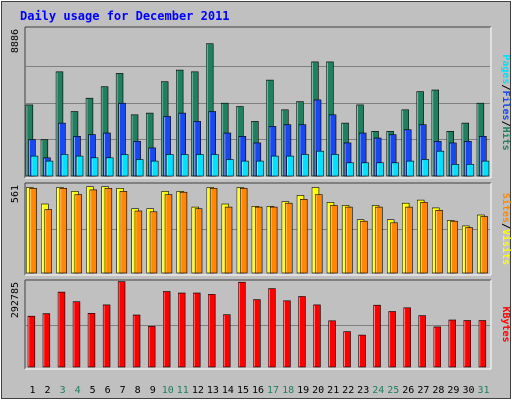  What do you see at coordinates (108, 390) in the screenshot?
I see `day-label-6: 6` at bounding box center [108, 390].